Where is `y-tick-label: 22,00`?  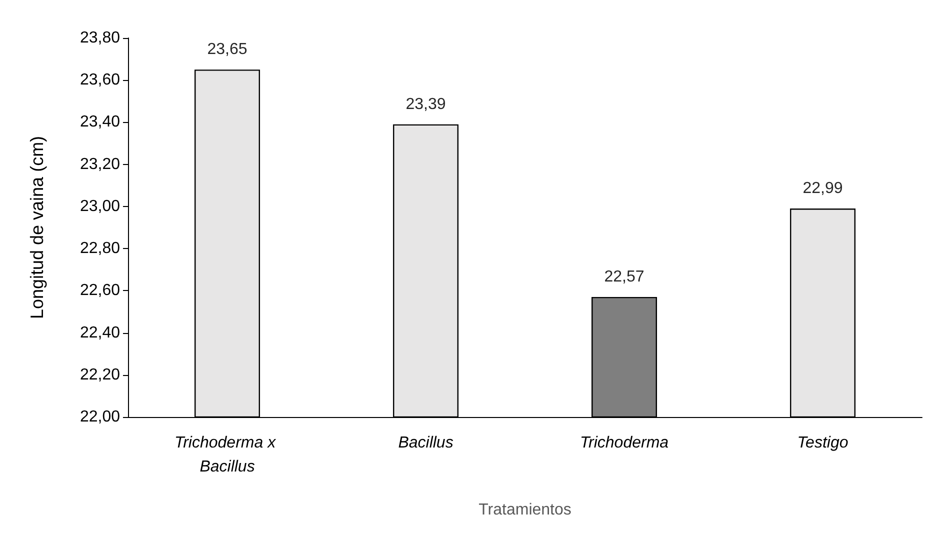 y-tick-label: 22,00 is located at coordinates (100, 417).